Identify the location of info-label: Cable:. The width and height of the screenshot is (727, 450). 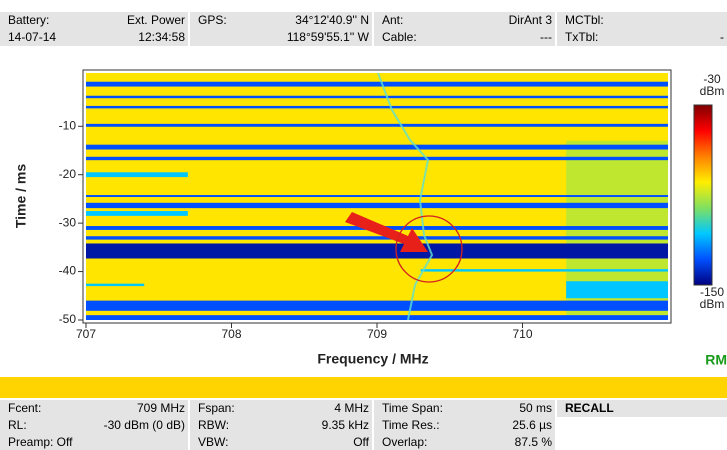
(399, 37).